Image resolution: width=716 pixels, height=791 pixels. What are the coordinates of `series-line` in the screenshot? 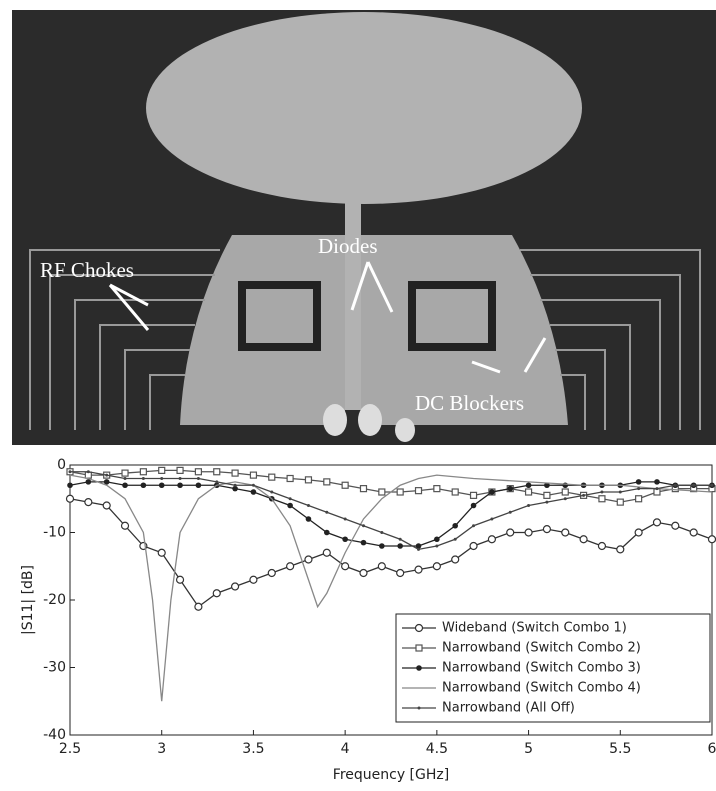 It's located at (391, 511).